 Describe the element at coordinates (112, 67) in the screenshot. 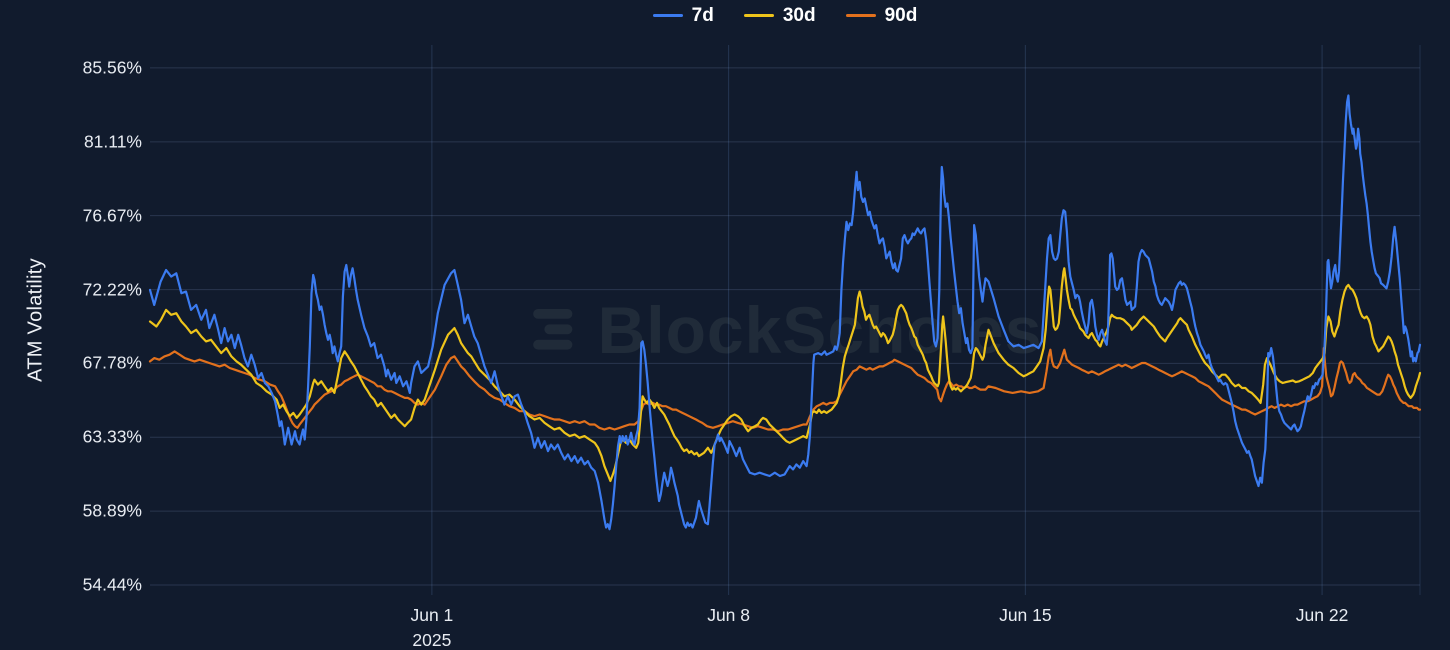

I see `y-tick-label: 85.56%` at that location.